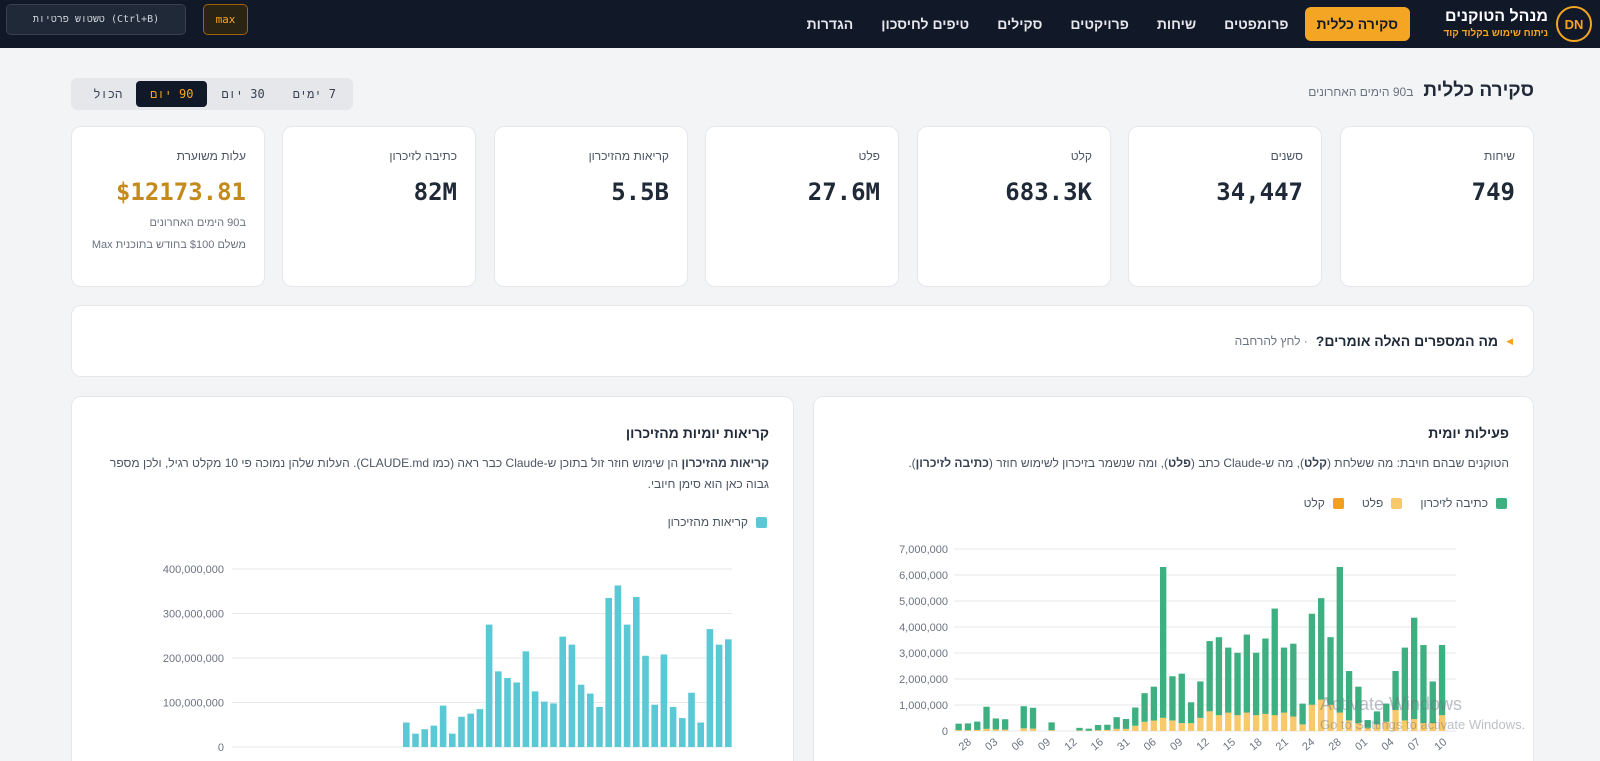 This screenshot has width=1600, height=761. Describe the element at coordinates (1421, 91) in the screenshot. I see `overview-heading: סקירה כללית ב90 הימים האחרונים` at that location.